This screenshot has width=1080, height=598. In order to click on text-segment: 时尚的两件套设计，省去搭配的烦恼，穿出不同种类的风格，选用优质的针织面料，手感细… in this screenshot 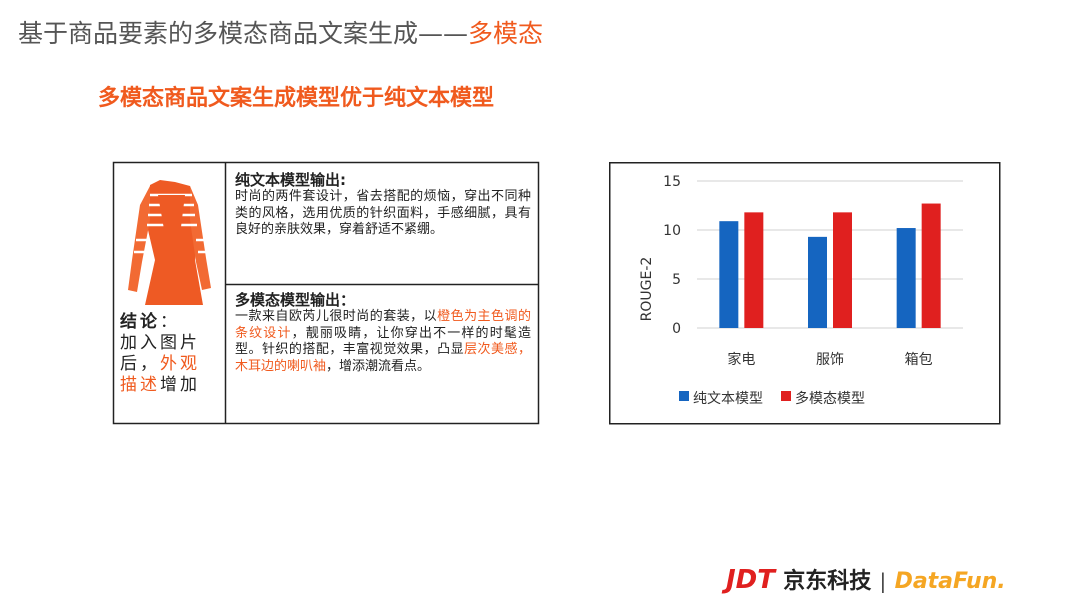, I will do `click(383, 213)`.